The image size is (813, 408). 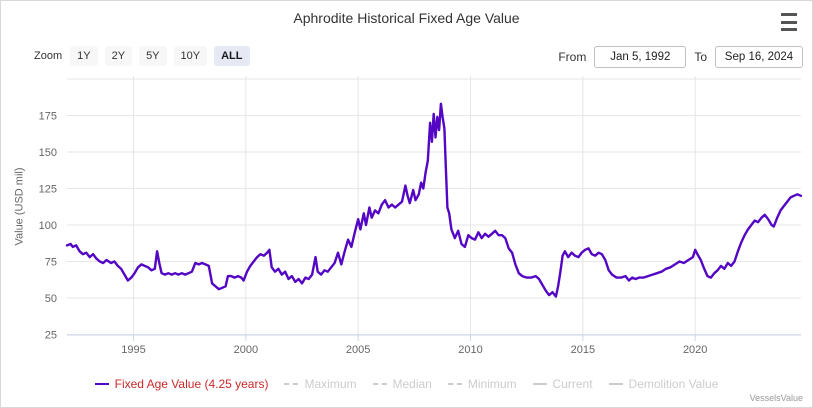 I want to click on zoom-button-group: 1Y 2Y 5Y 10Y ALL, so click(x=163, y=56).